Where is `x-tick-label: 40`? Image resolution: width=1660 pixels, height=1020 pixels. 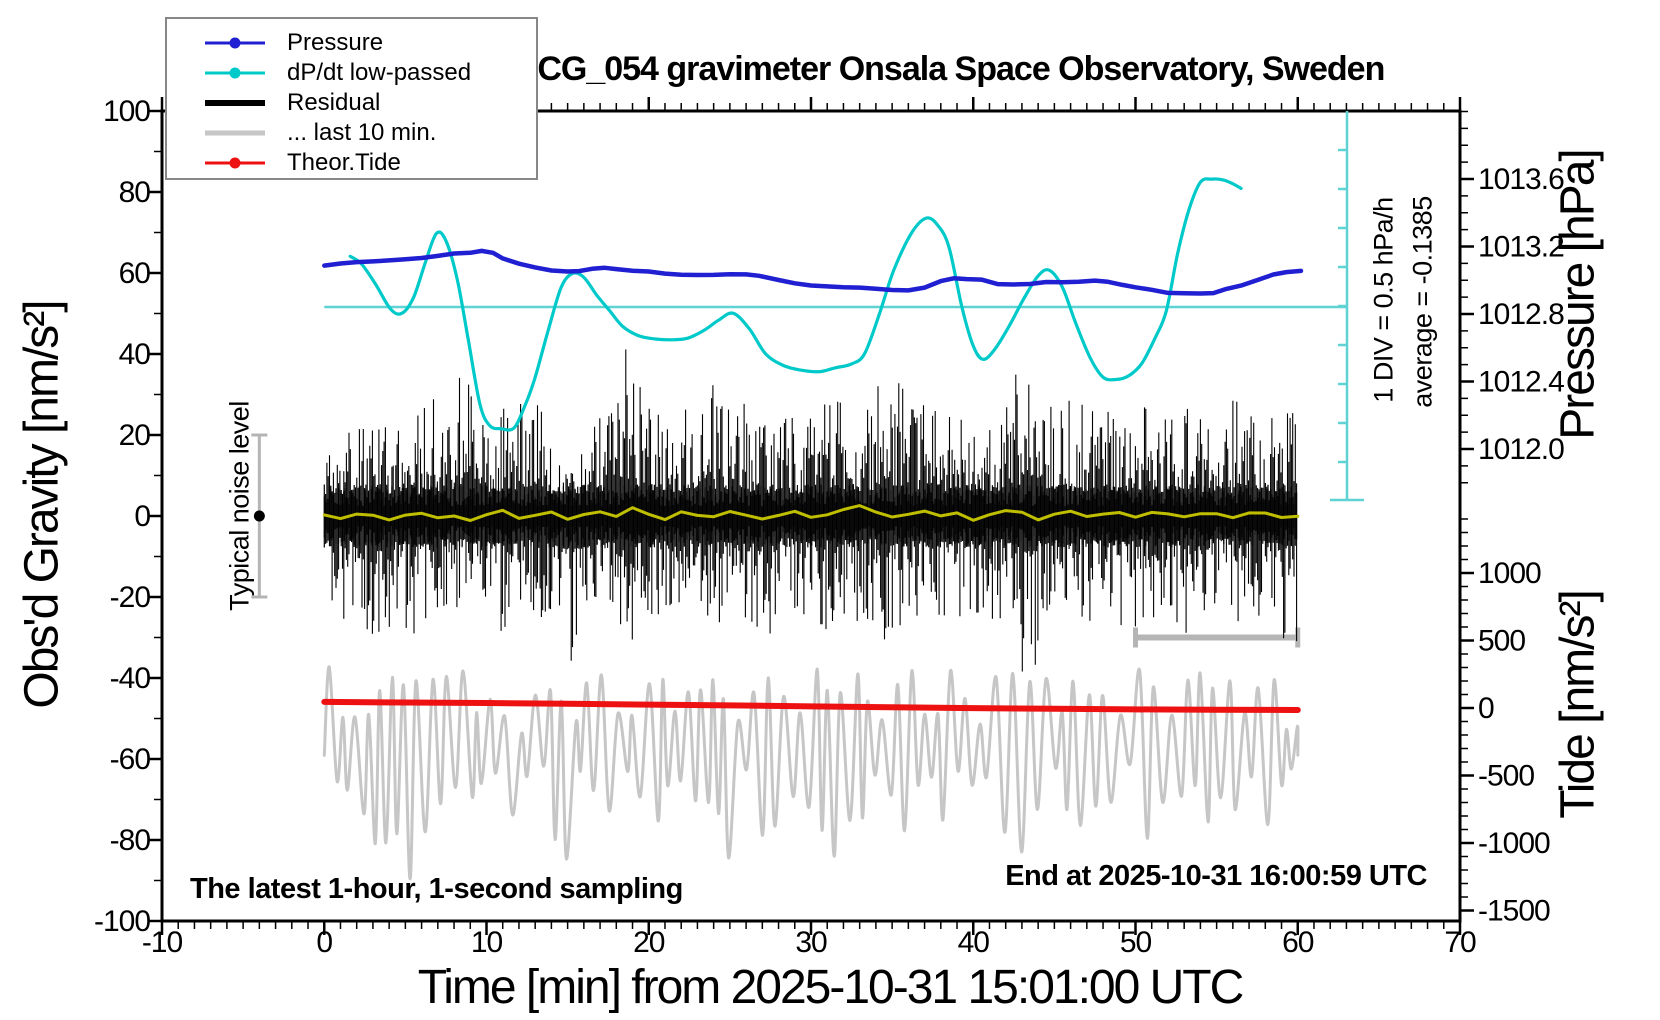
x-tick-label: 40 is located at coordinates (974, 942).